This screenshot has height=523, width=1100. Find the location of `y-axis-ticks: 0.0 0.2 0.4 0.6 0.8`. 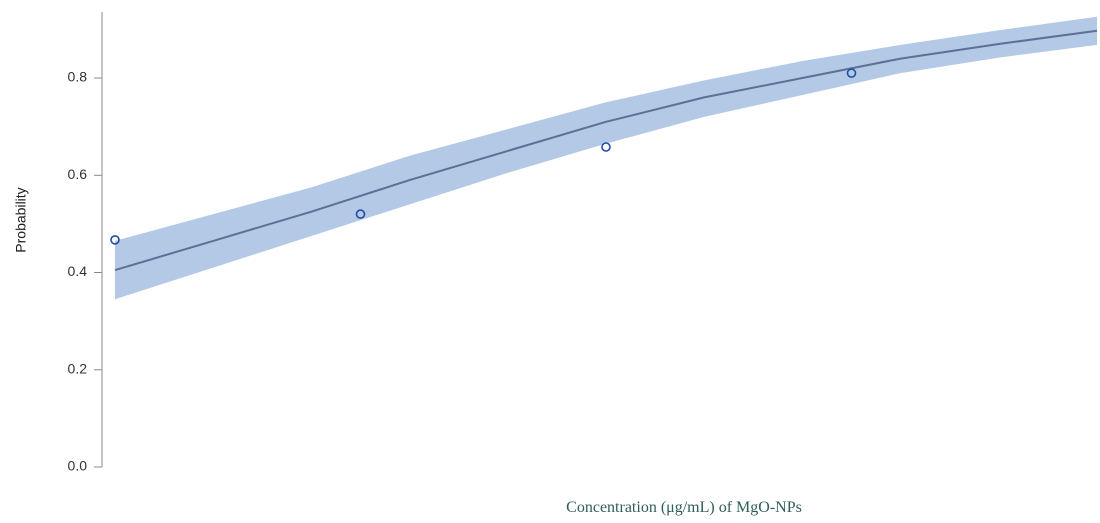

y-axis-ticks: 0.0 0.2 0.4 0.6 0.8 is located at coordinates (85, 271).